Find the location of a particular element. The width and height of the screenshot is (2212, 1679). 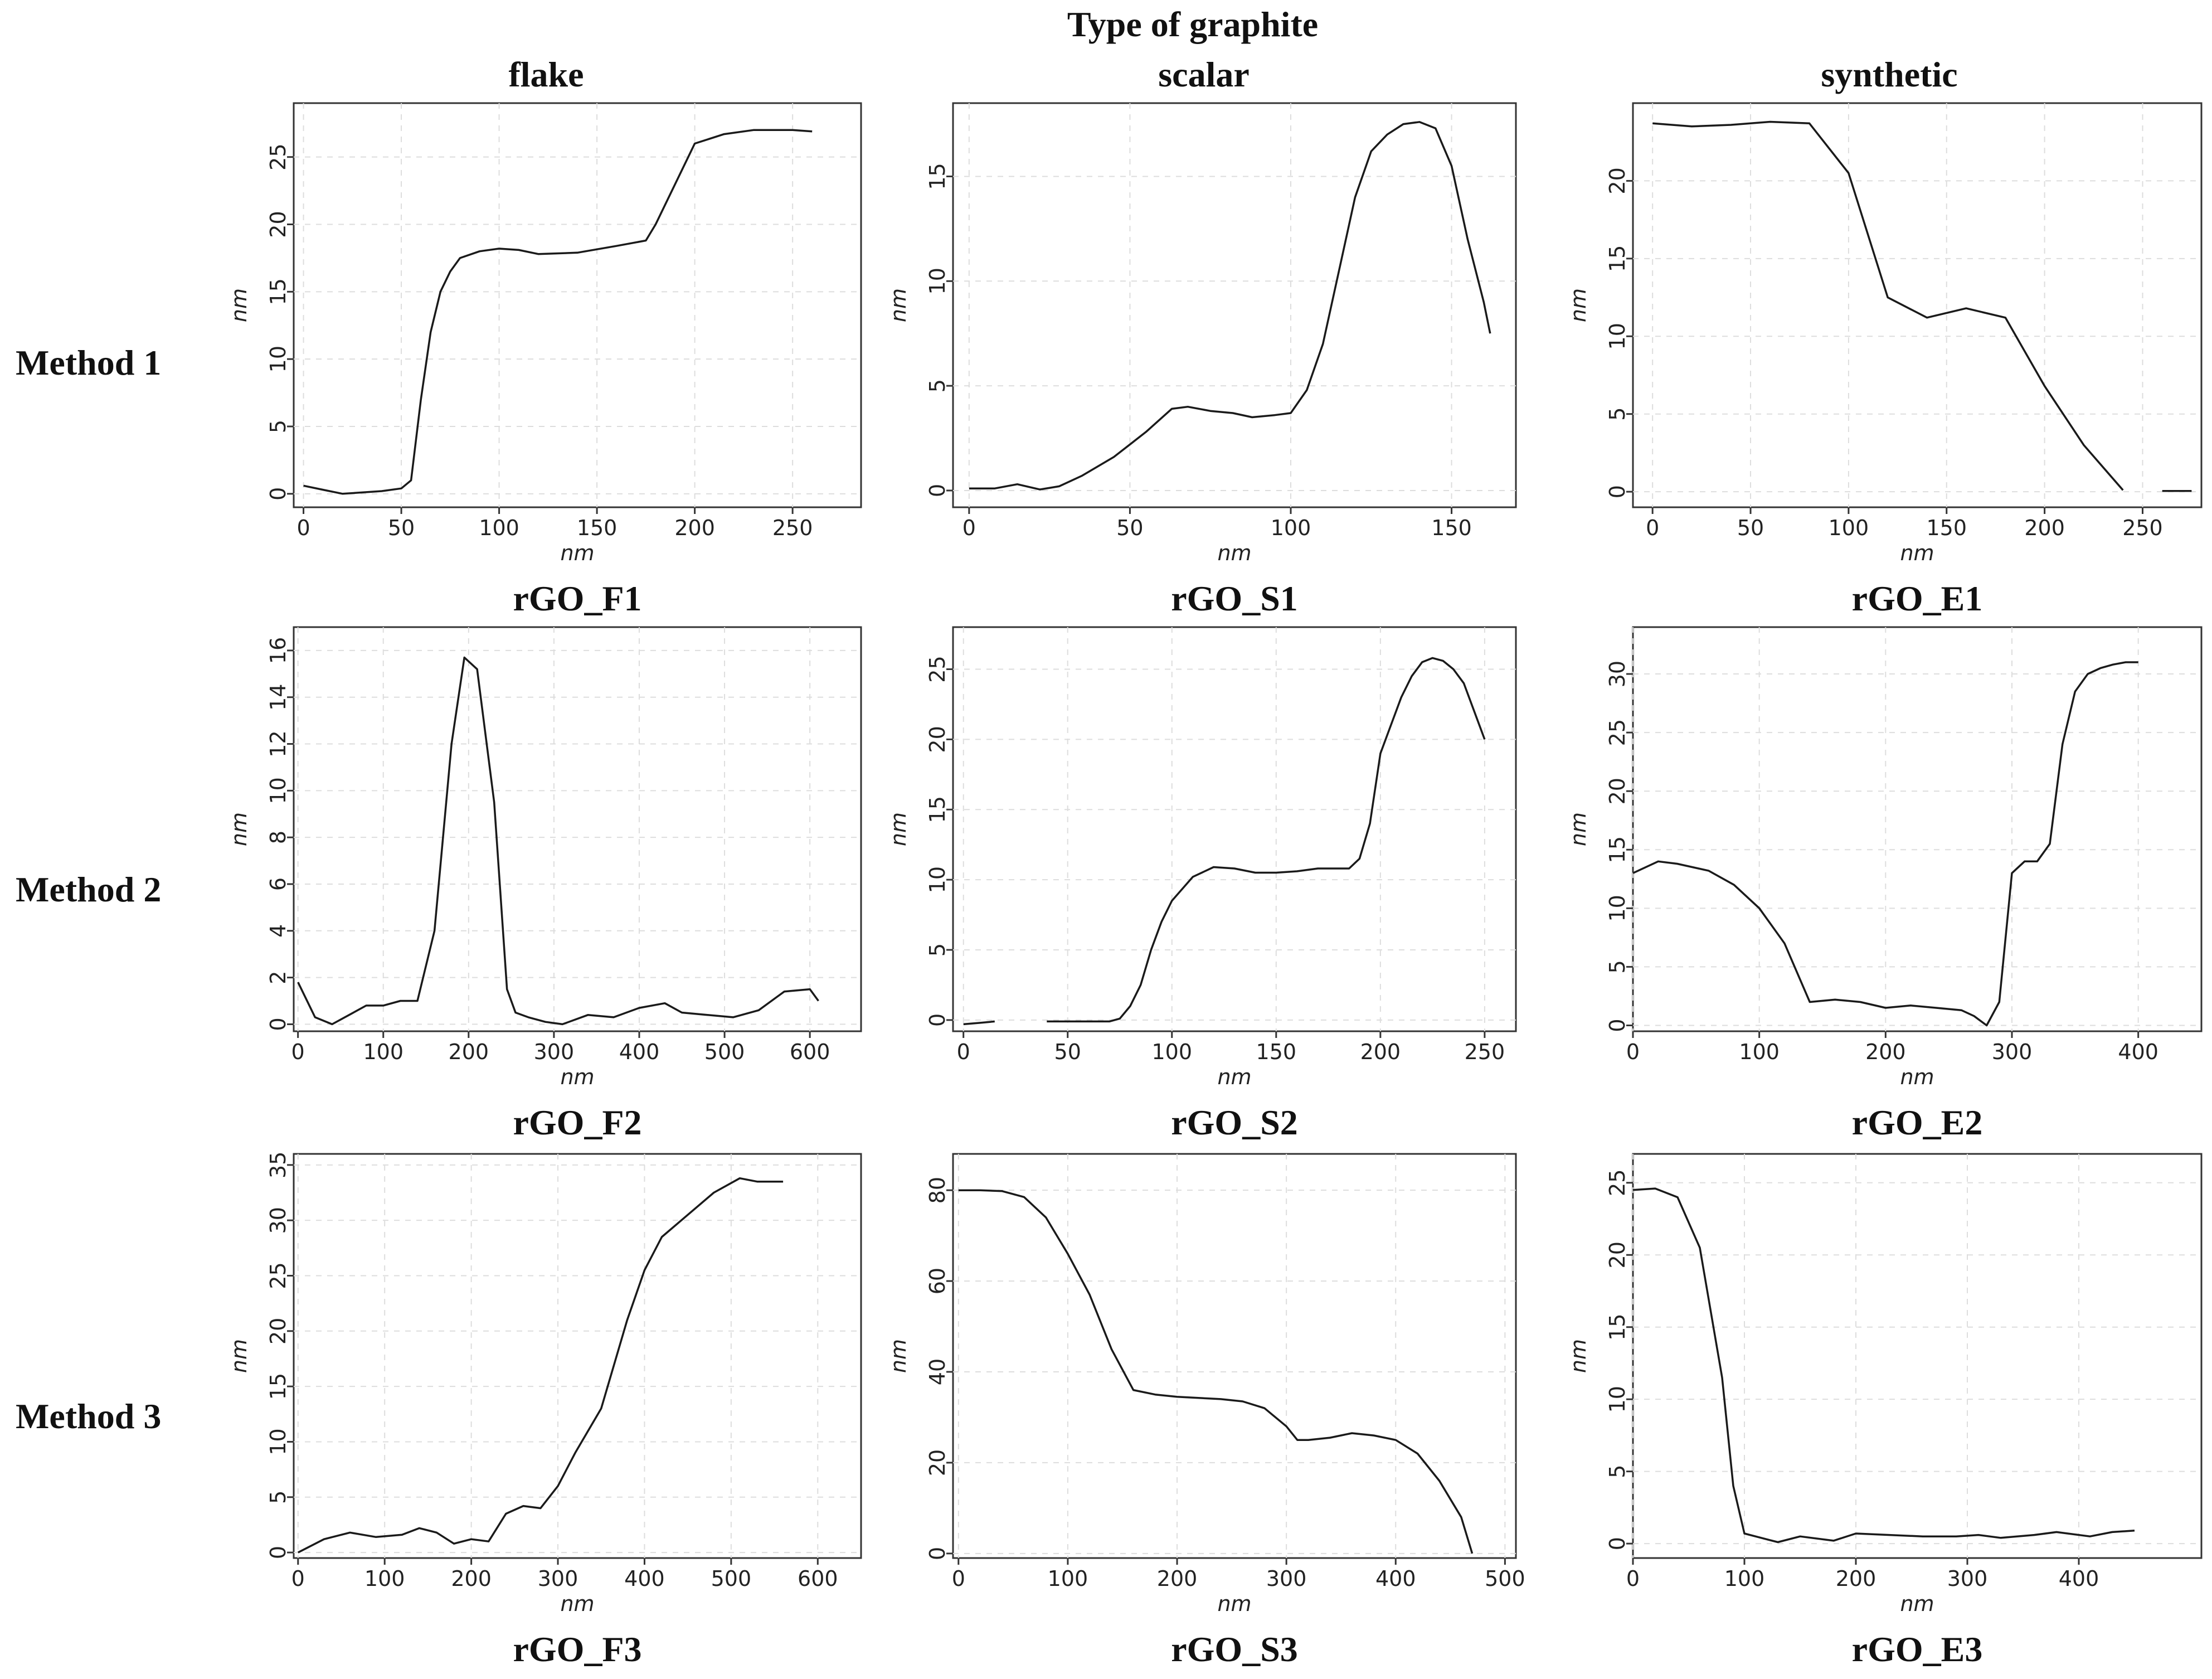

column-header-scalar: scalar is located at coordinates (1204, 74).